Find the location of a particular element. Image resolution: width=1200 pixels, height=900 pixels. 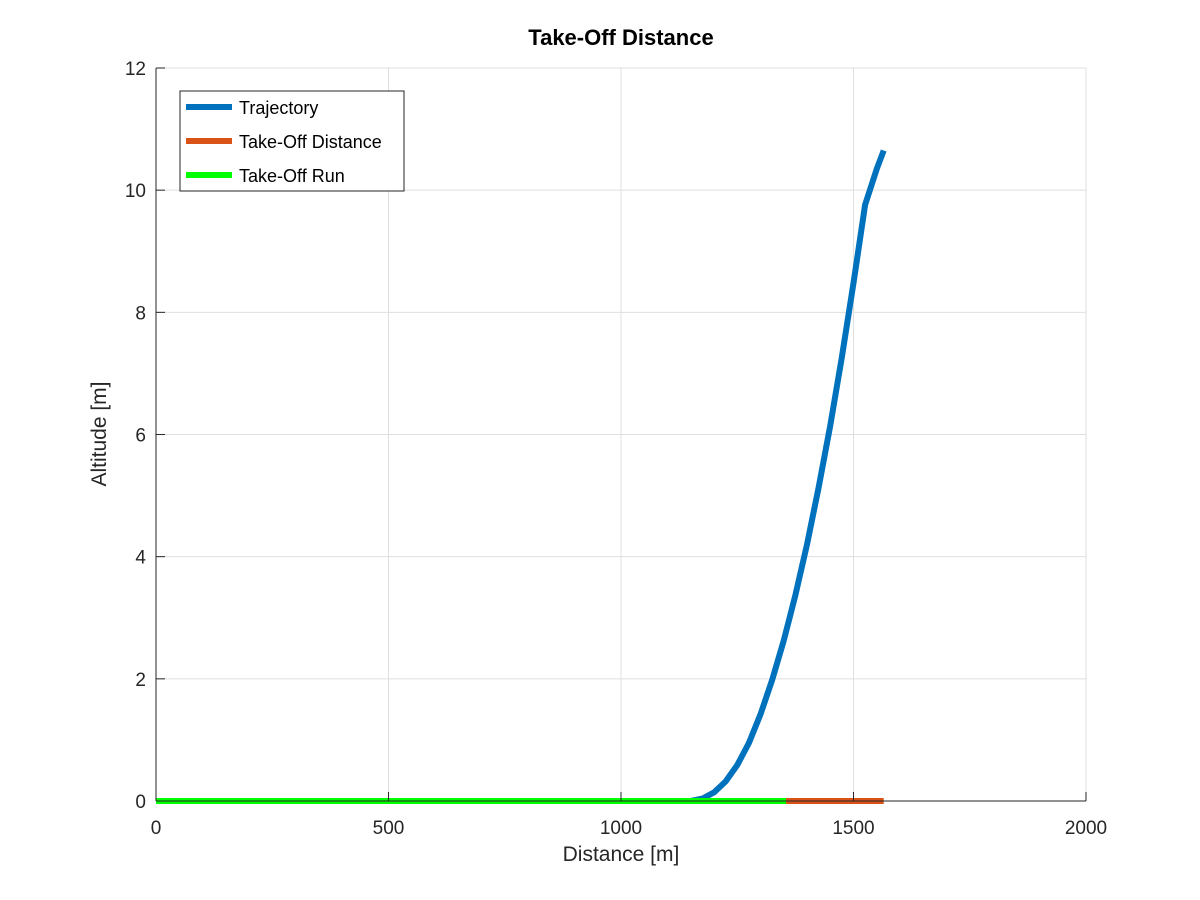

y-tick-label: 12 is located at coordinates (135, 69).